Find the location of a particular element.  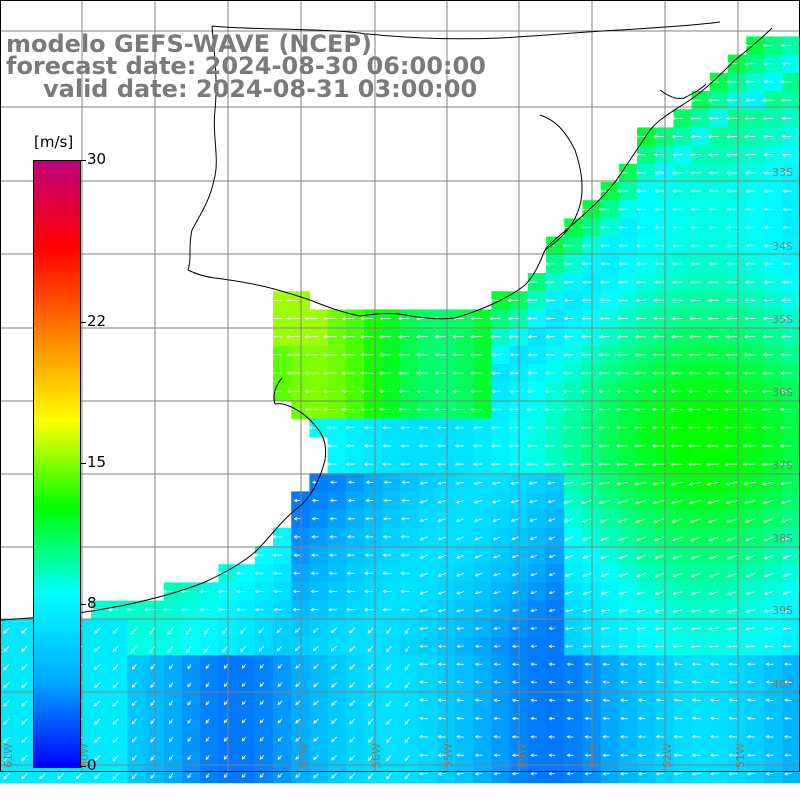

longitude-label: 53W is located at coordinates (594, 755).